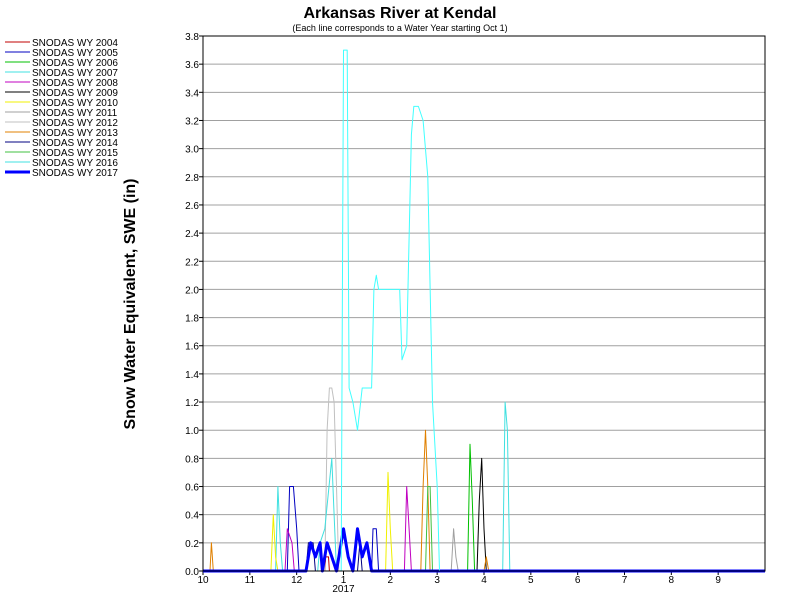 This screenshot has height=600, width=800. What do you see at coordinates (75, 133) in the screenshot?
I see `legend-label: SNODAS WY 2013` at bounding box center [75, 133].